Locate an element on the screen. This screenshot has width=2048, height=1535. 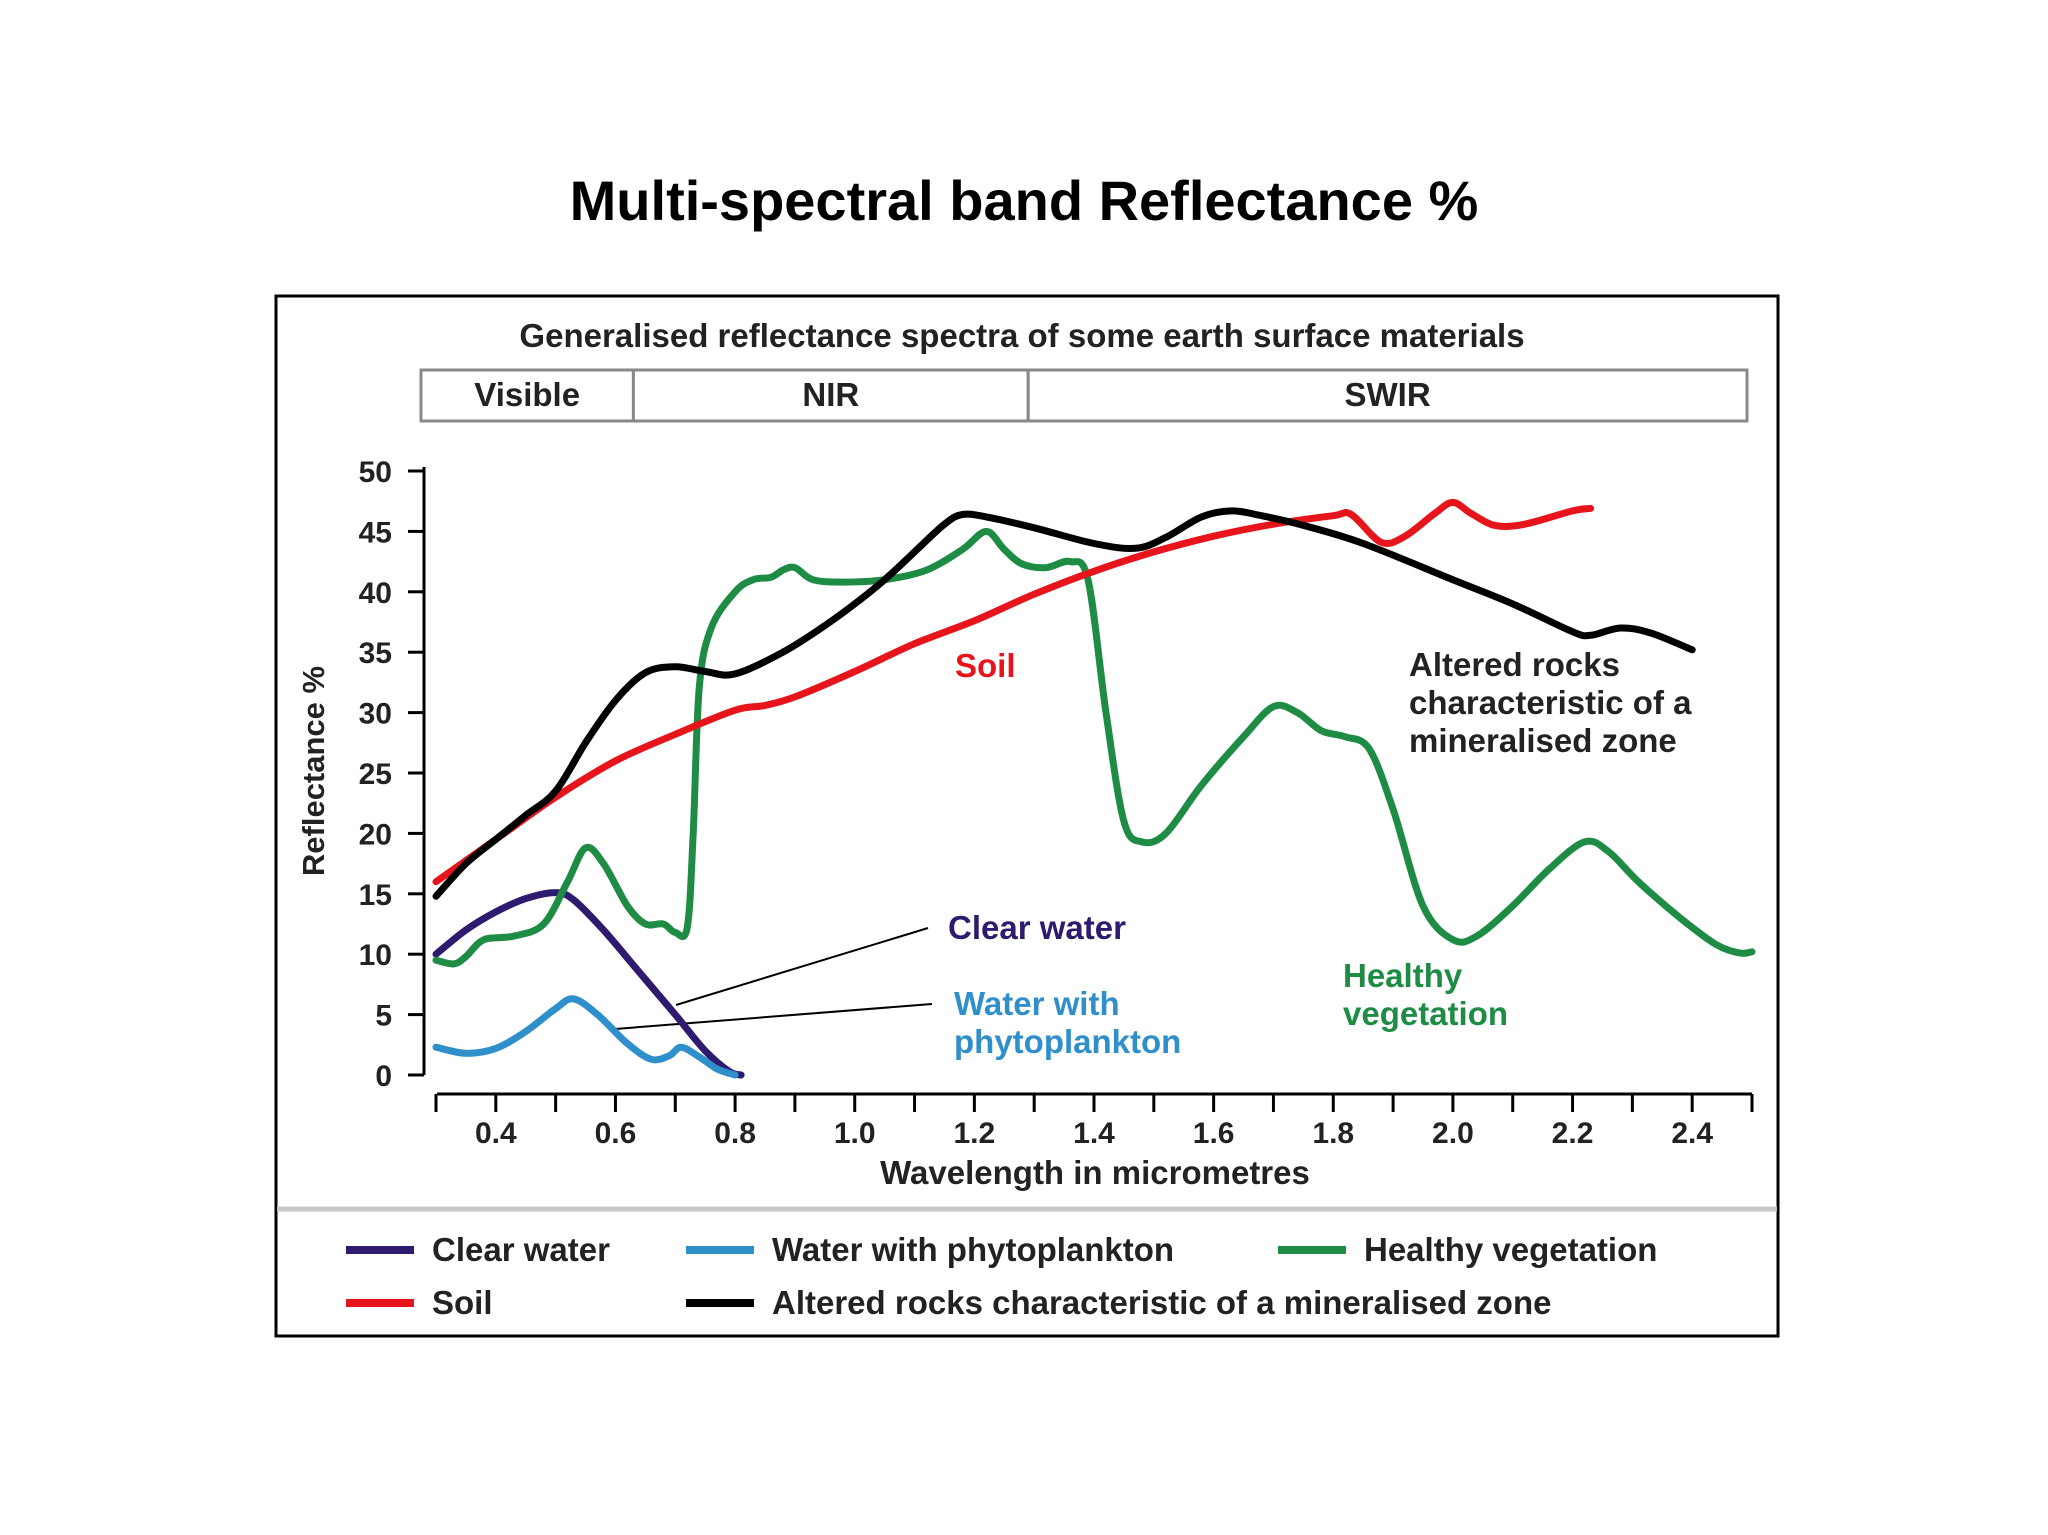
band-label: NIR is located at coordinates (830, 394).